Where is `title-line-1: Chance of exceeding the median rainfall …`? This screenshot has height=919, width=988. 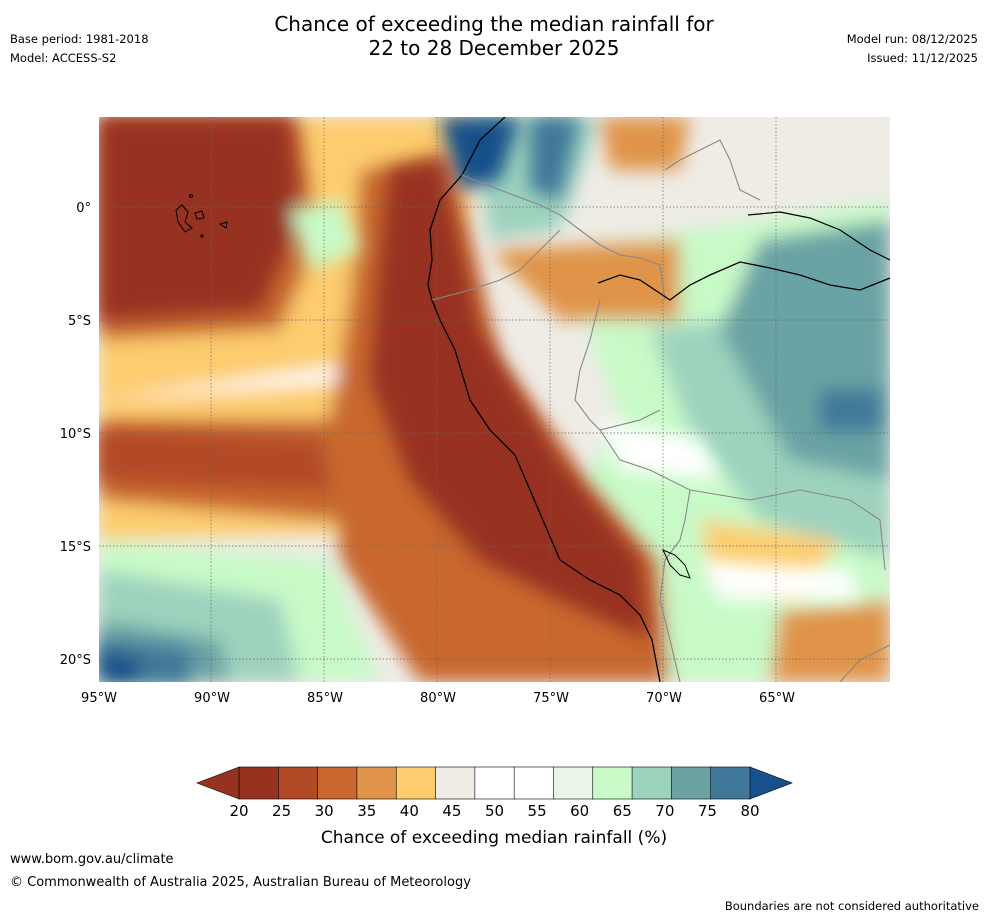 title-line-1: Chance of exceeding the median rainfall … is located at coordinates (494, 24).